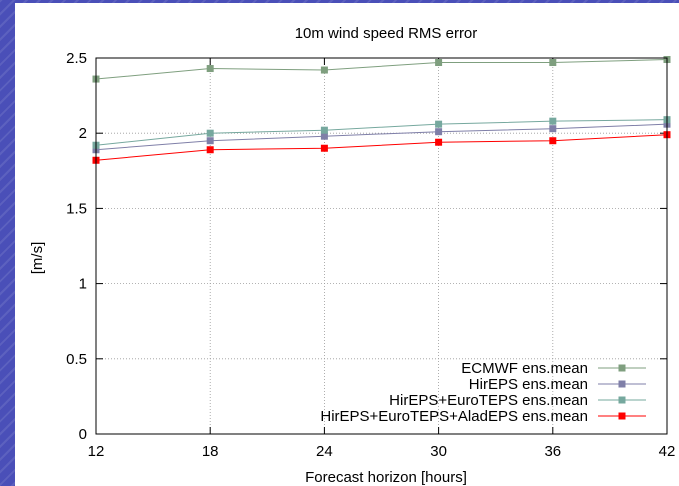 The width and height of the screenshot is (679, 486). Describe the element at coordinates (488, 400) in the screenshot. I see `legend-label: HirEPS+EuroTEPS ens.mean` at that location.